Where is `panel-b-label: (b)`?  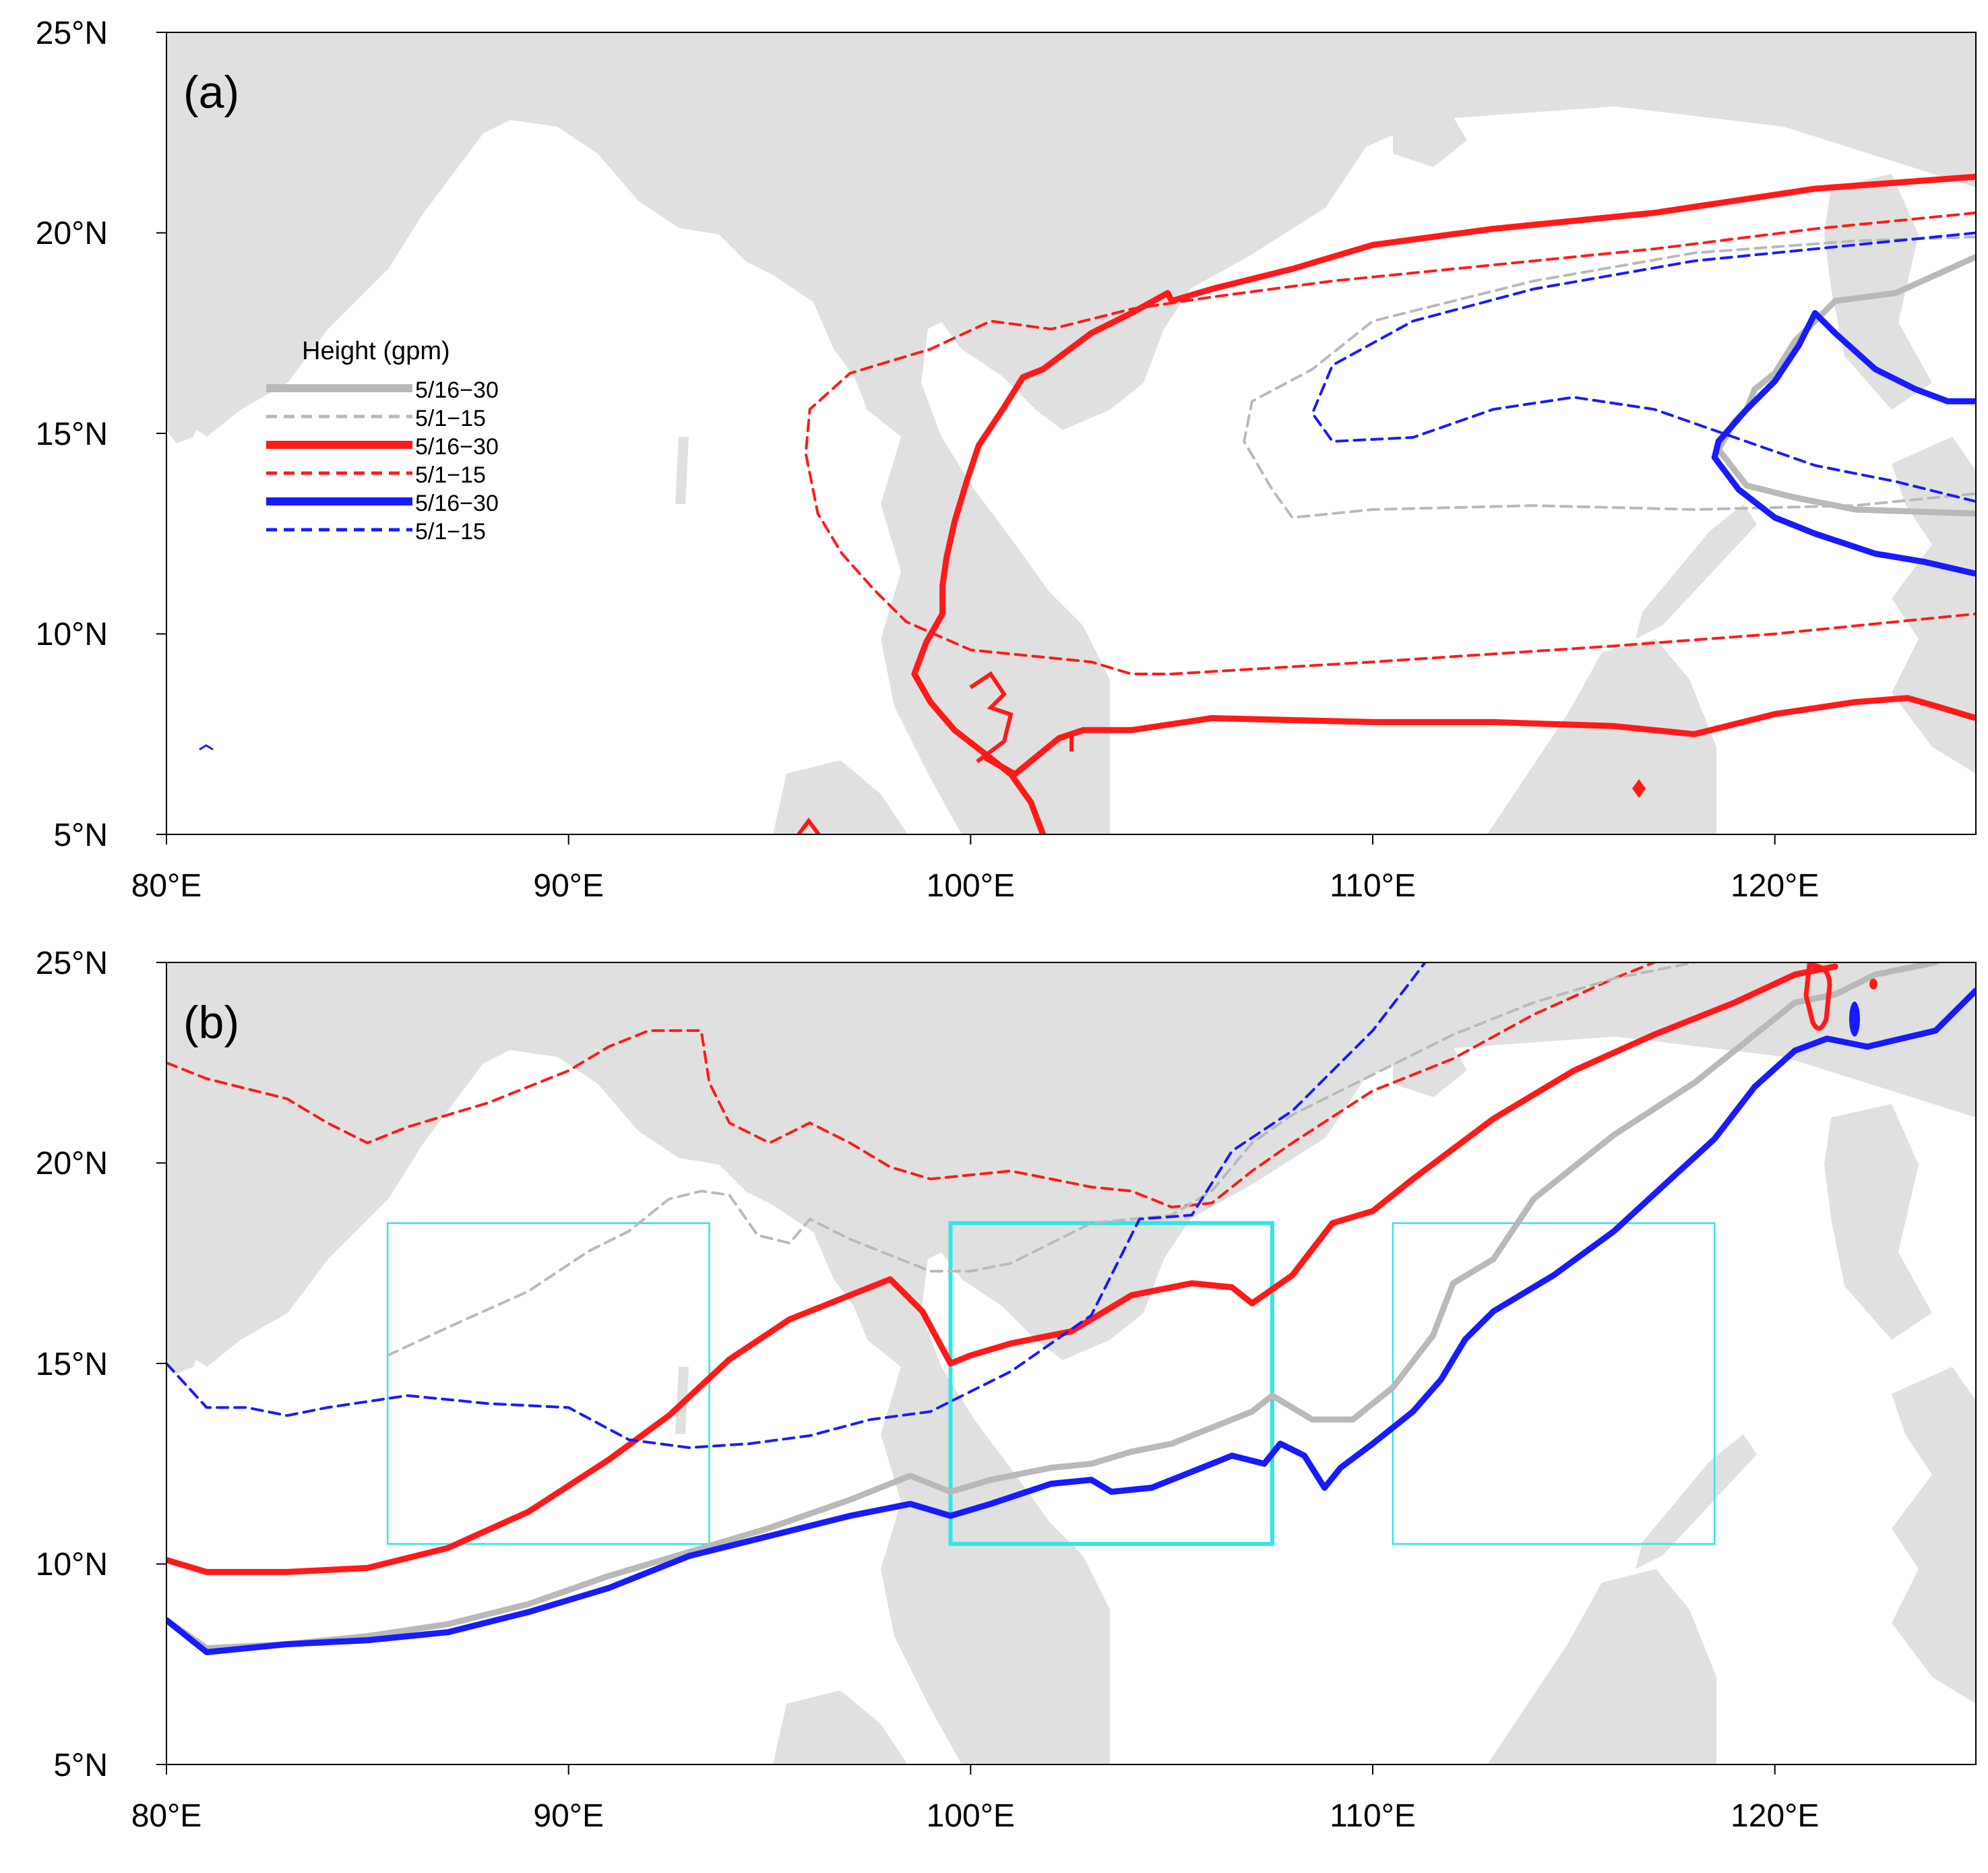
panel-b-label: (b) is located at coordinates (211, 1022).